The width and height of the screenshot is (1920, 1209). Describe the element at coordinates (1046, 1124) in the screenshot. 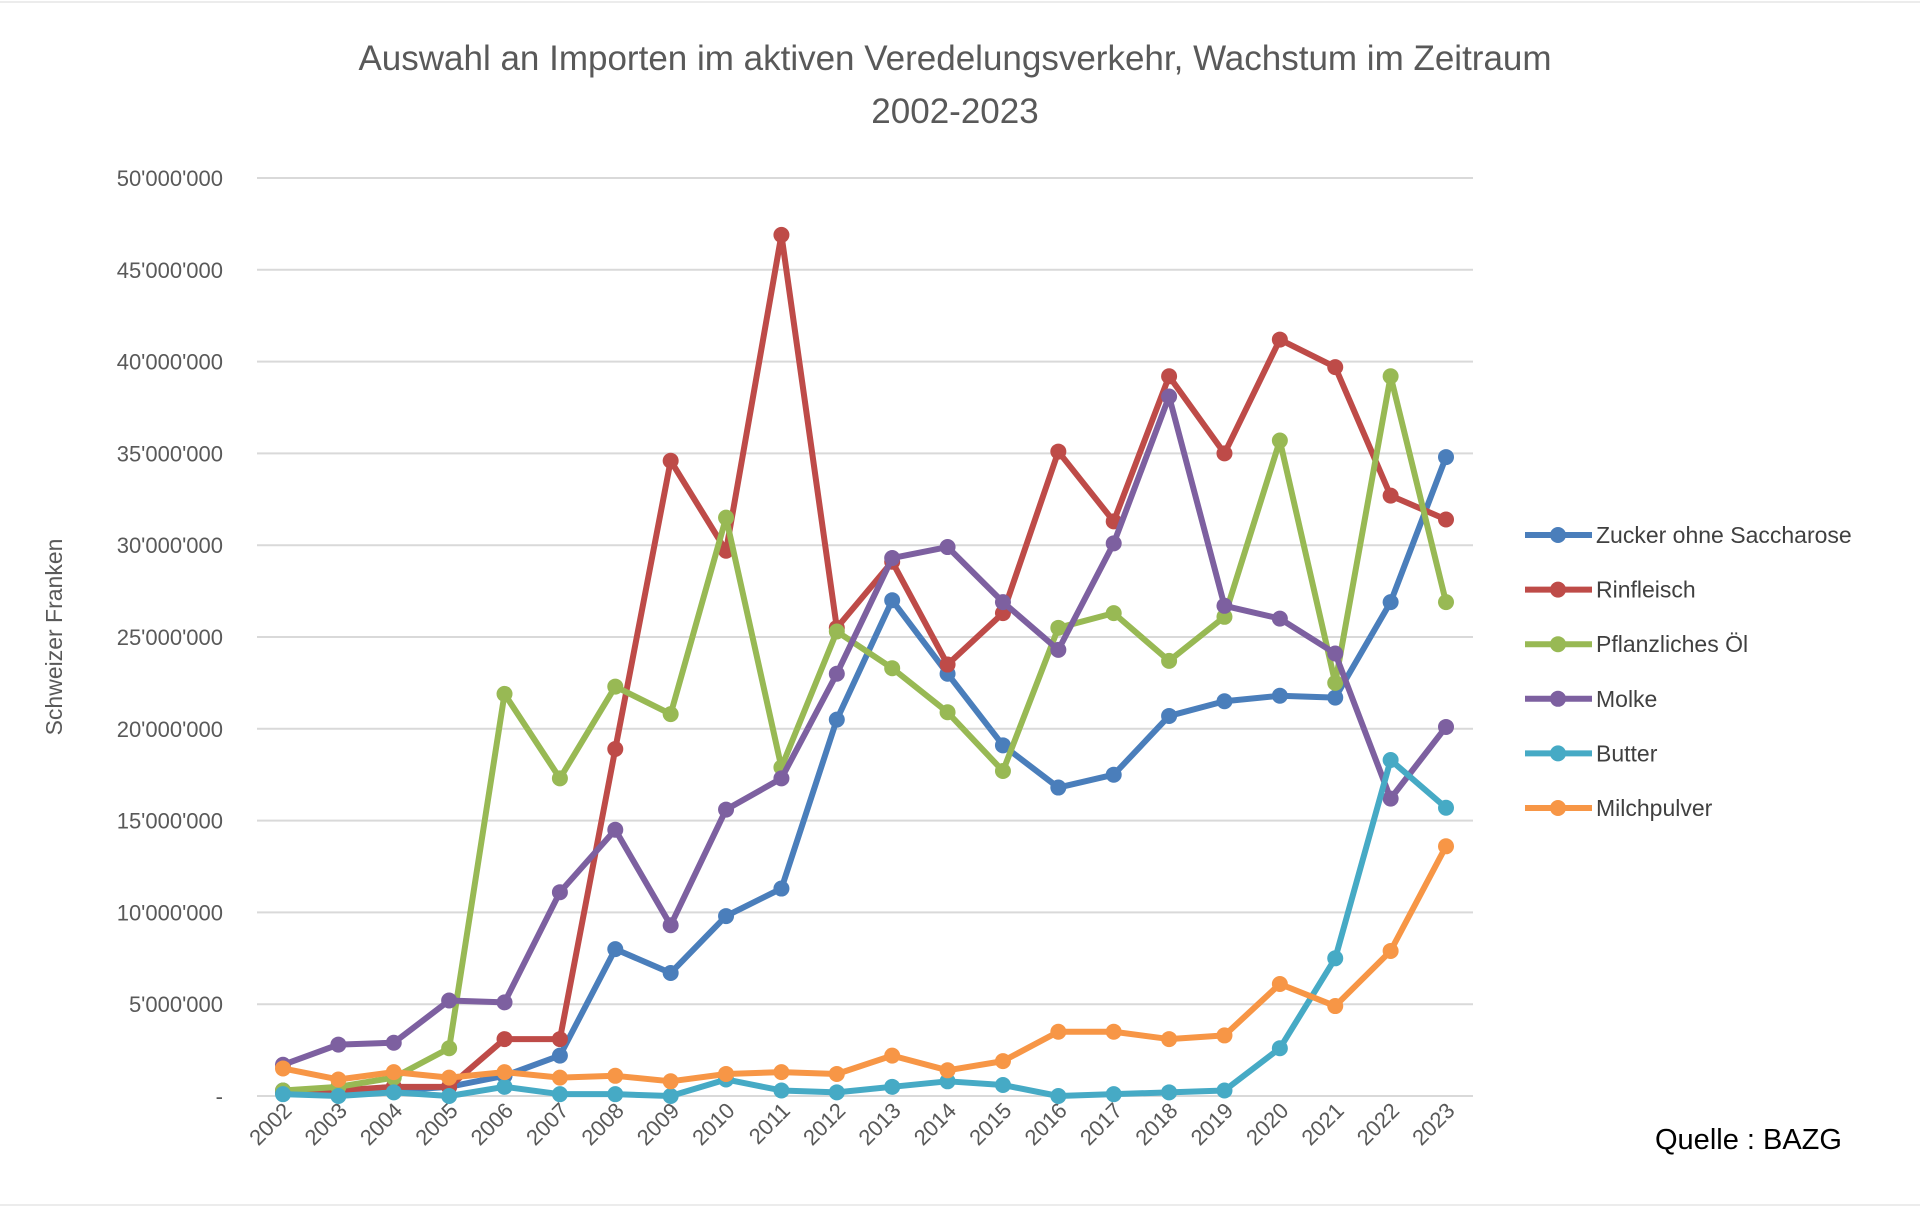

I see `x-tick-label: 2016` at that location.